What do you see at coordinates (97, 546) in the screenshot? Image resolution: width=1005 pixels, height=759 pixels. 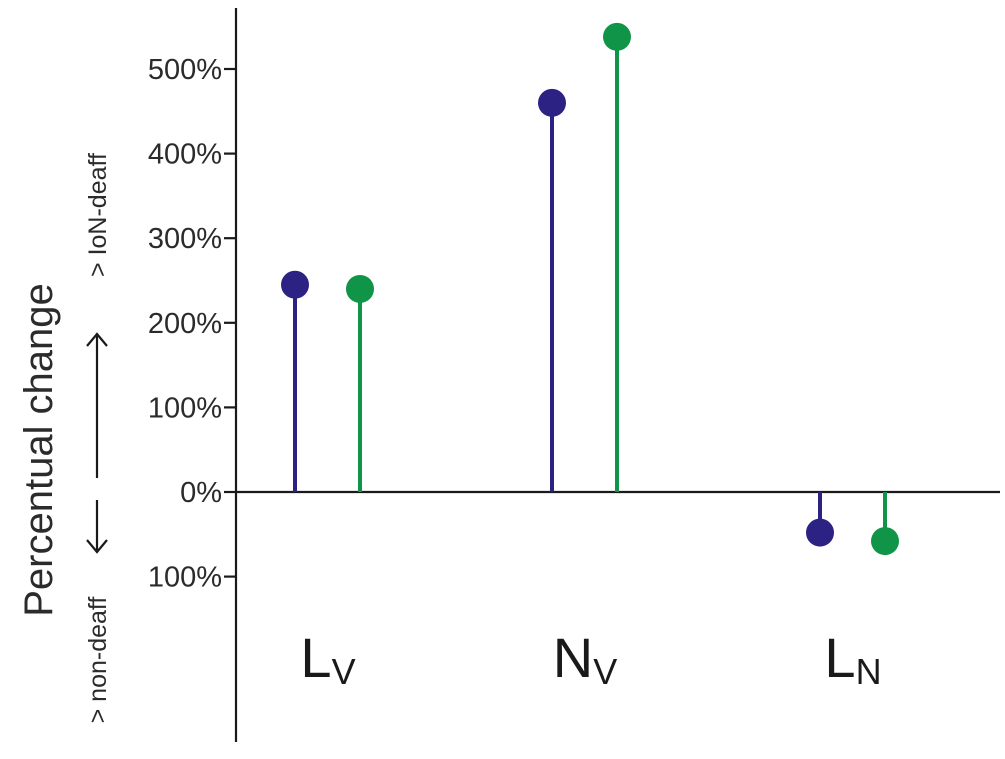 I see `down-arrowhead-icon` at bounding box center [97, 546].